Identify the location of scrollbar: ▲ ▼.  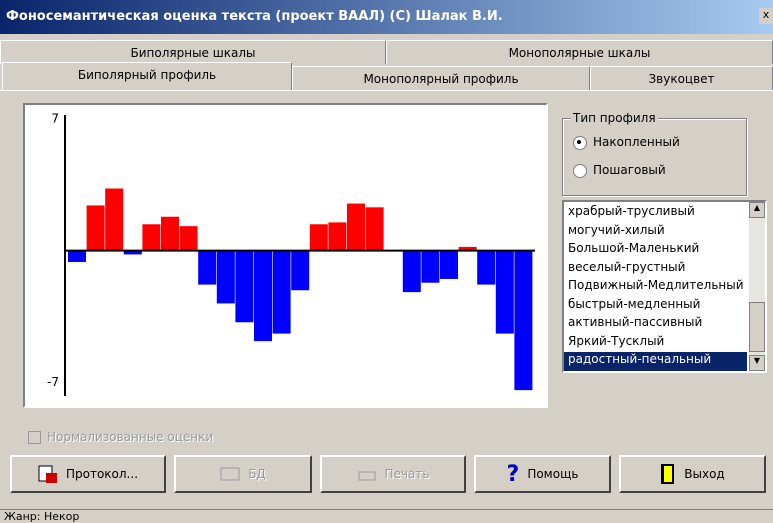
(757, 286).